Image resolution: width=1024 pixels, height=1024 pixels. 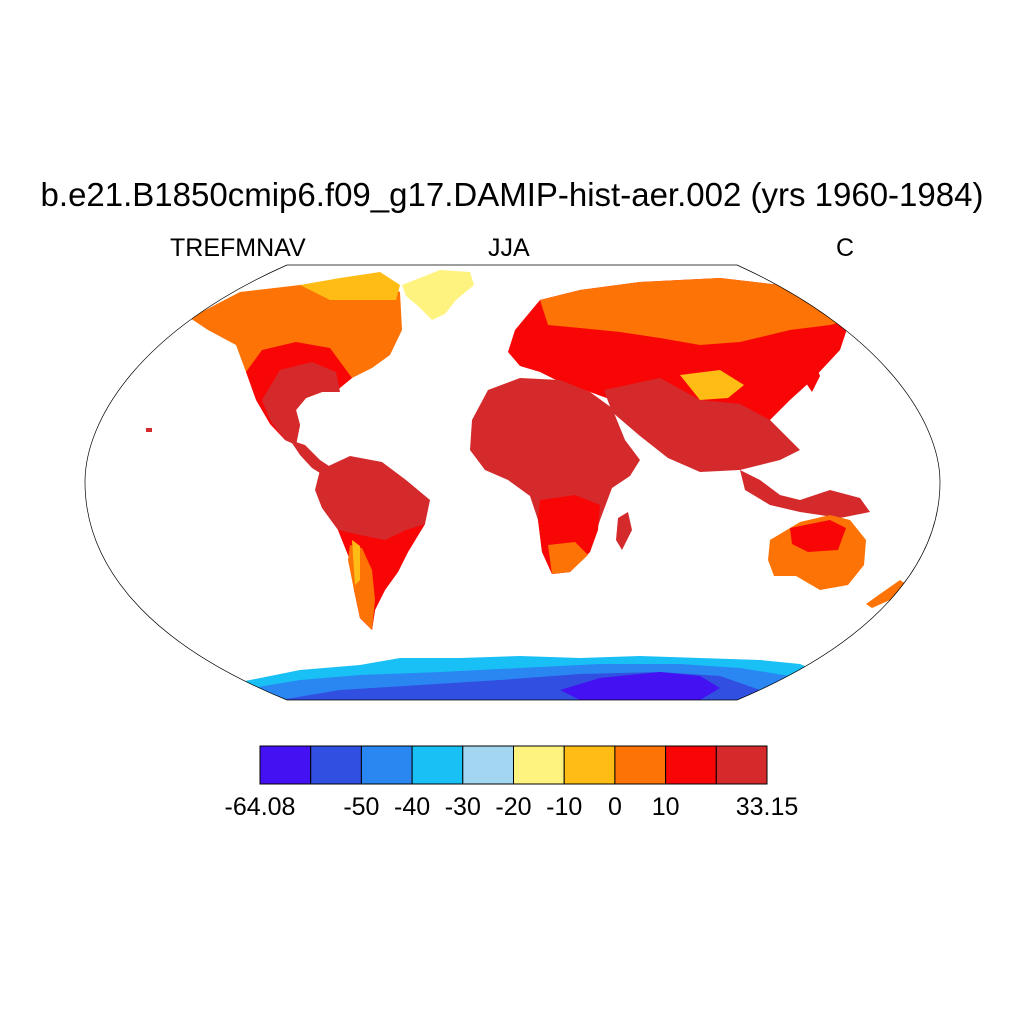 I want to click on south-america, so click(x=372, y=543).